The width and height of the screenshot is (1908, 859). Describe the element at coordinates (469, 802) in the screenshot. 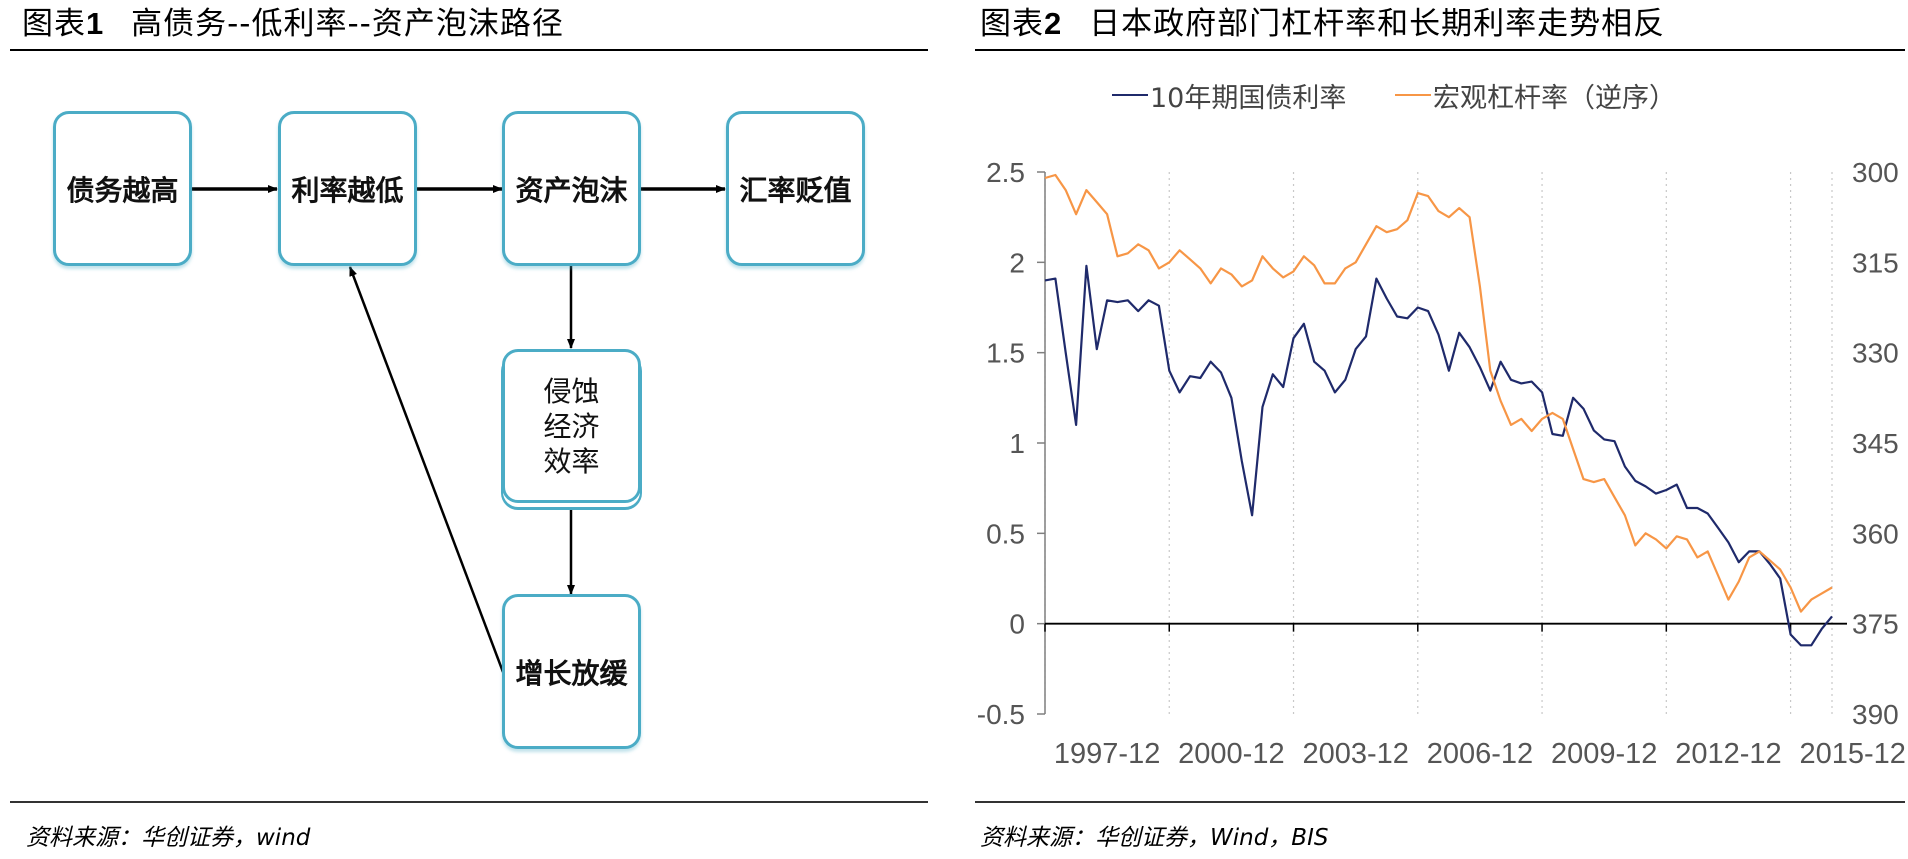

I see `left-footer-rule` at that location.